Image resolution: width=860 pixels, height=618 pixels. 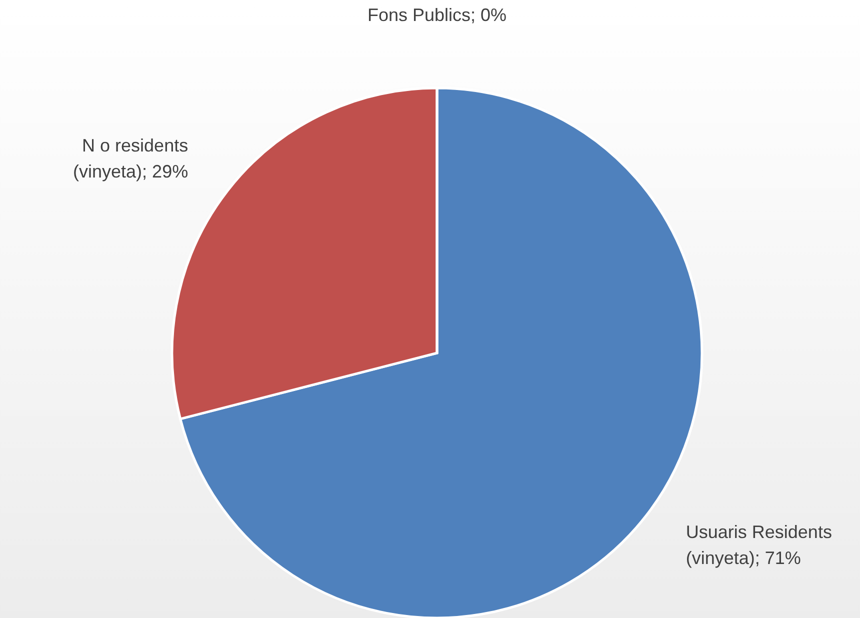 I want to click on slice-label: N o residents (vinyeta); 29%, so click(x=130, y=159).